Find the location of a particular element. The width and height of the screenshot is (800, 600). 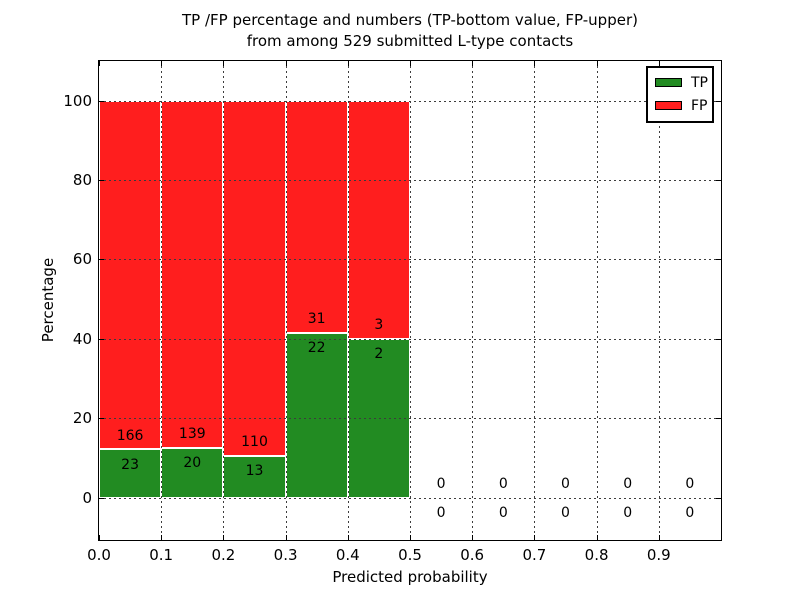

tp-legend-swatch-icon is located at coordinates (668, 82).